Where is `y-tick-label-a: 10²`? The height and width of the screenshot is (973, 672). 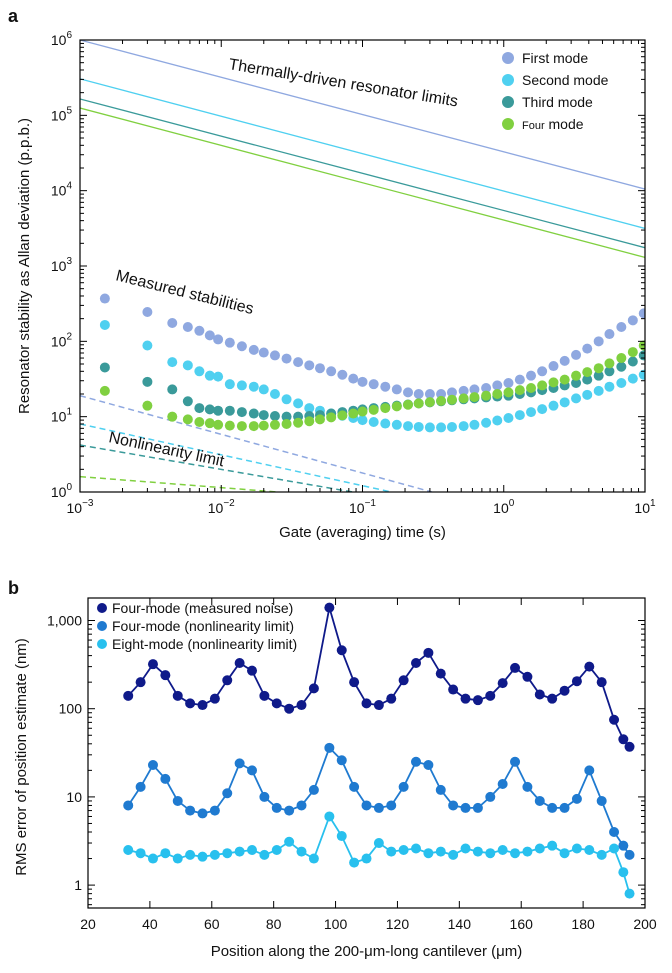
y-tick-label-a: 10² is located at coordinates (62, 340).